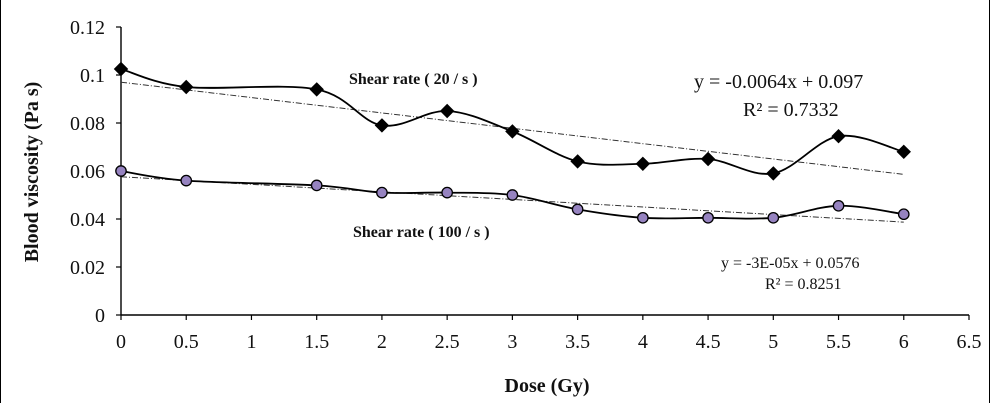 The width and height of the screenshot is (990, 403). I want to click on y-axis: 0 0.02 0.04 0.06 0.08 0.1 0.12, so click(96, 172).